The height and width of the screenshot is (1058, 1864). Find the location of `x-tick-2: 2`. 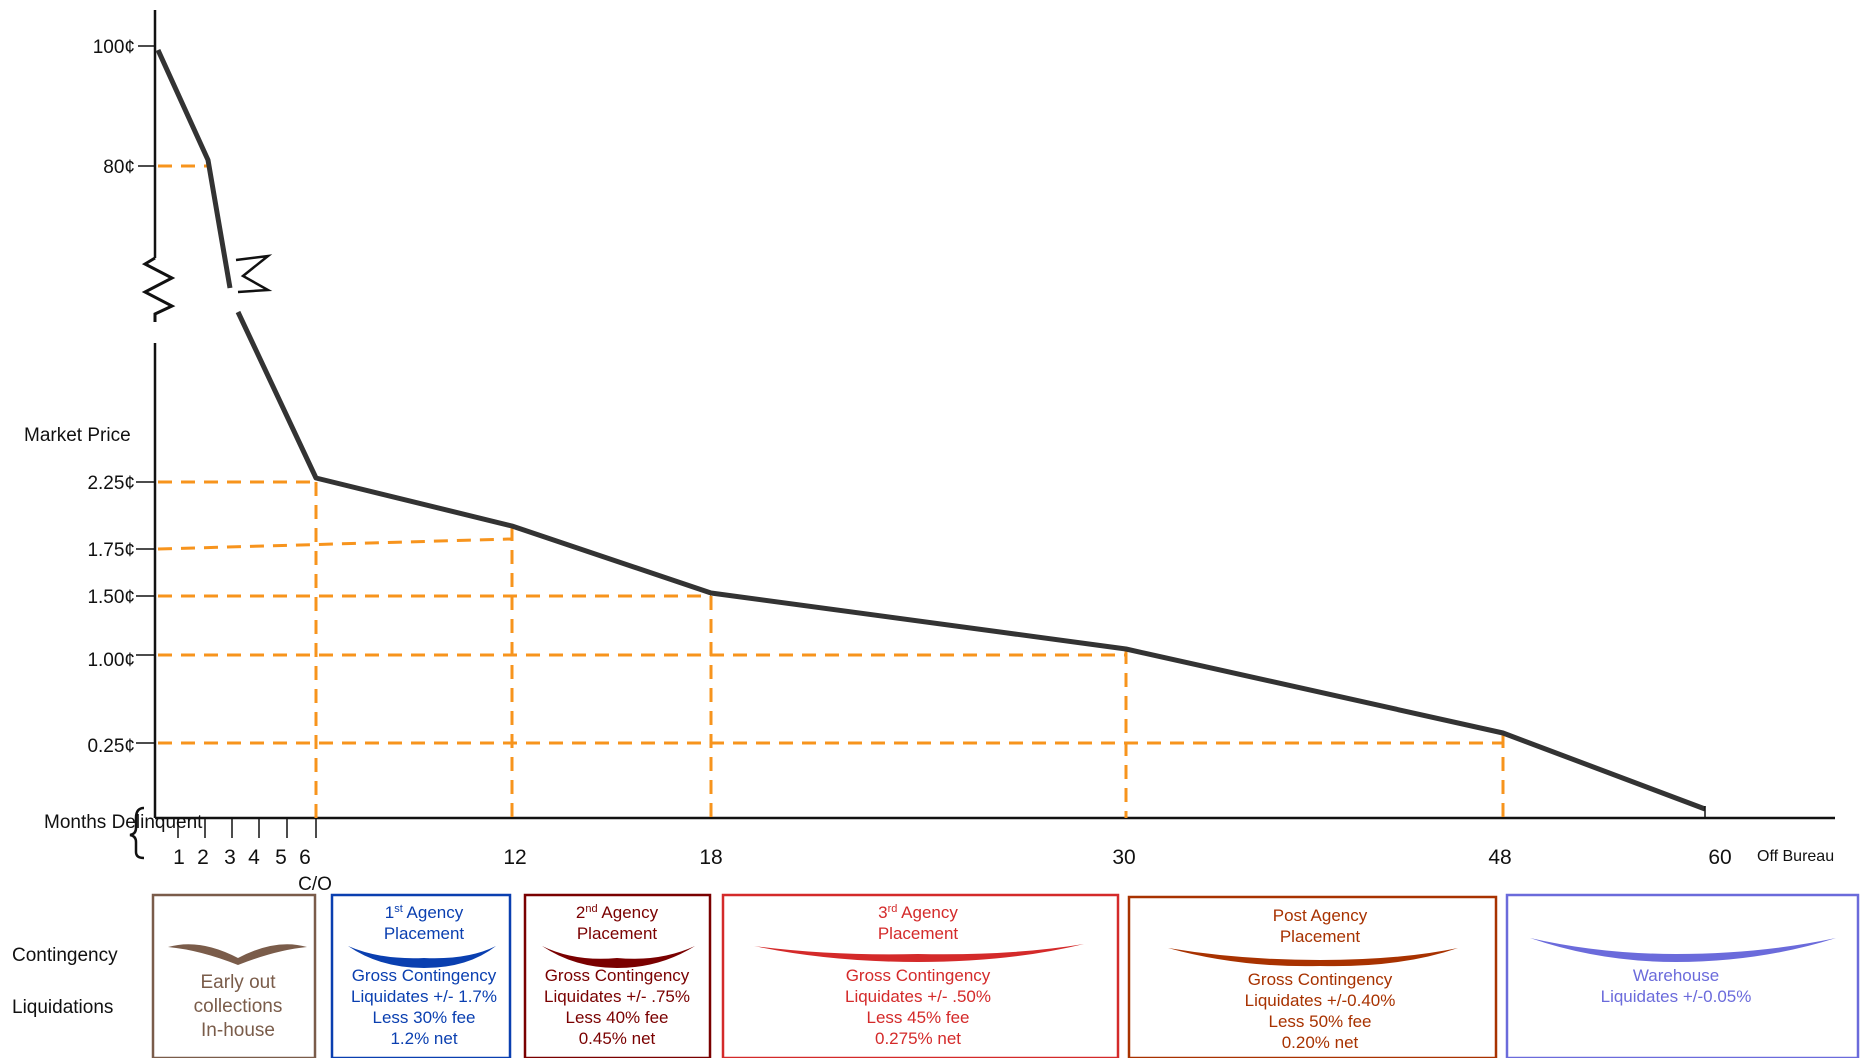

x-tick-2: 2 is located at coordinates (203, 857).